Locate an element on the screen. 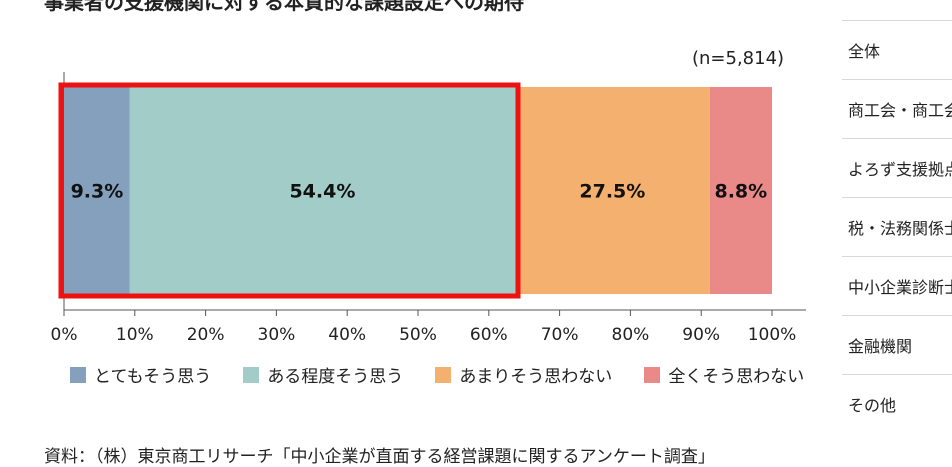  data-label: 8.8% is located at coordinates (740, 192).